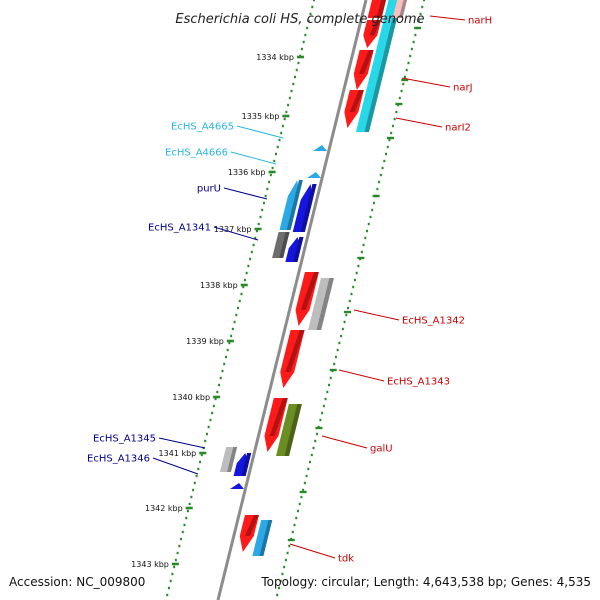 The image size is (600, 600). Describe the element at coordinates (209, 189) in the screenshot. I see `gene-label-puru: purU` at that location.